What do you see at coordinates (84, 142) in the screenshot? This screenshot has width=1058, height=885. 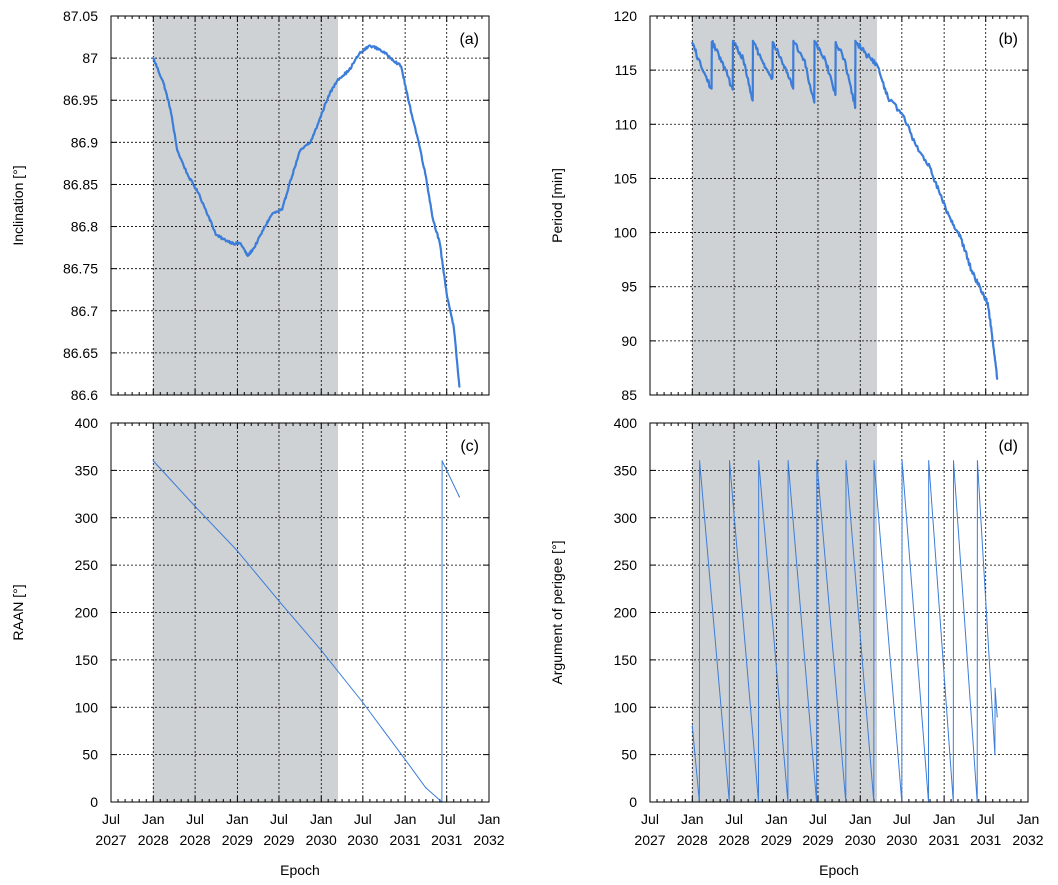 I see `y-tick-label: 86.9` at bounding box center [84, 142].